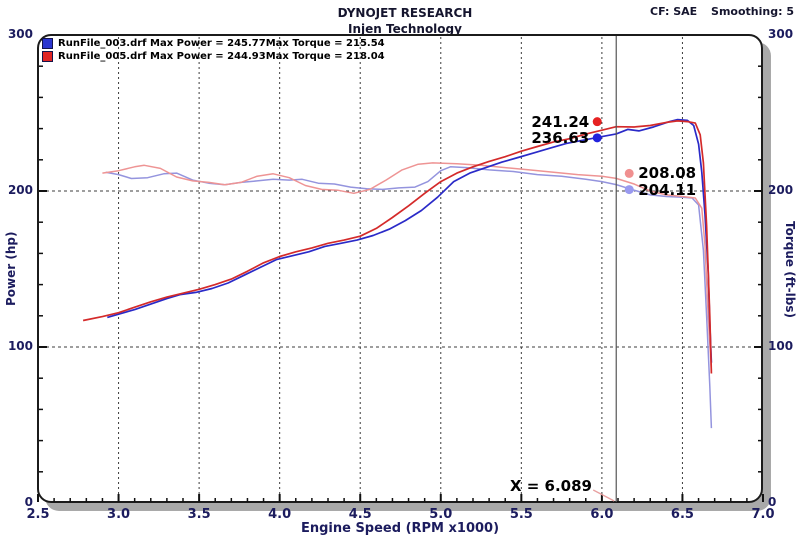  I want to click on torque-axis-tick-label: 200, so click(781, 190).